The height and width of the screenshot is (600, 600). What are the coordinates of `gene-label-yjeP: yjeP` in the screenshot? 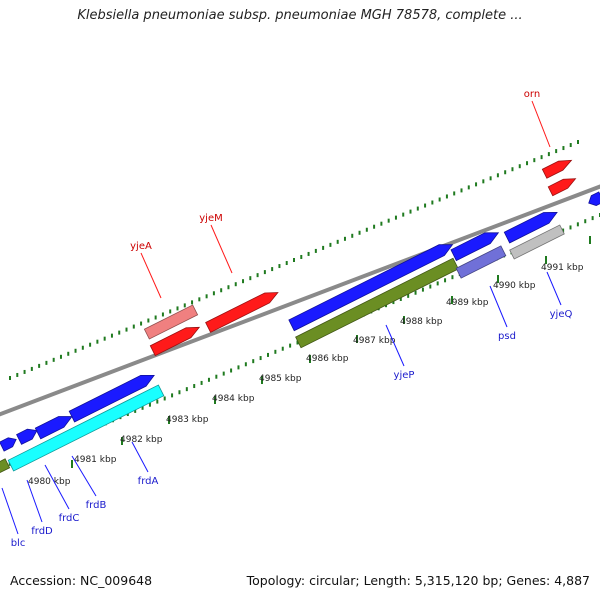 It's located at (404, 375).